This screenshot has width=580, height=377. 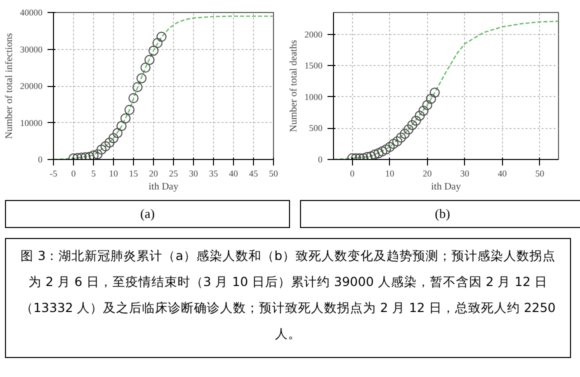 What do you see at coordinates (313, 65) in the screenshot?
I see `y-tick-label: 1500` at bounding box center [313, 65].